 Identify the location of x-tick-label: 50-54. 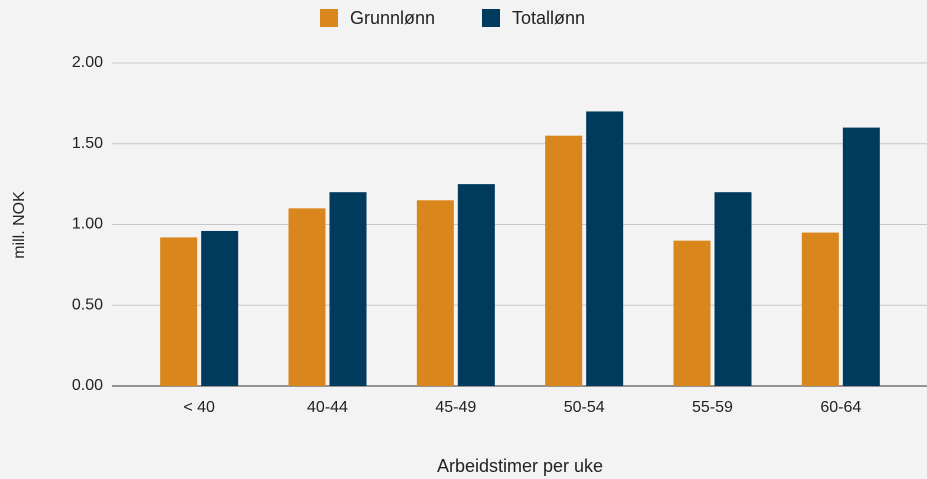
(584, 407).